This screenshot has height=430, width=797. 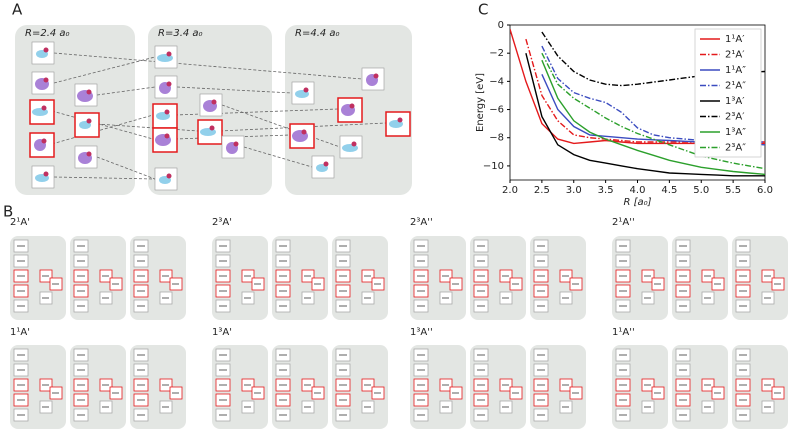 What do you see at coordinates (483, 10) in the screenshot?
I see `panel-label: C` at bounding box center [483, 10].